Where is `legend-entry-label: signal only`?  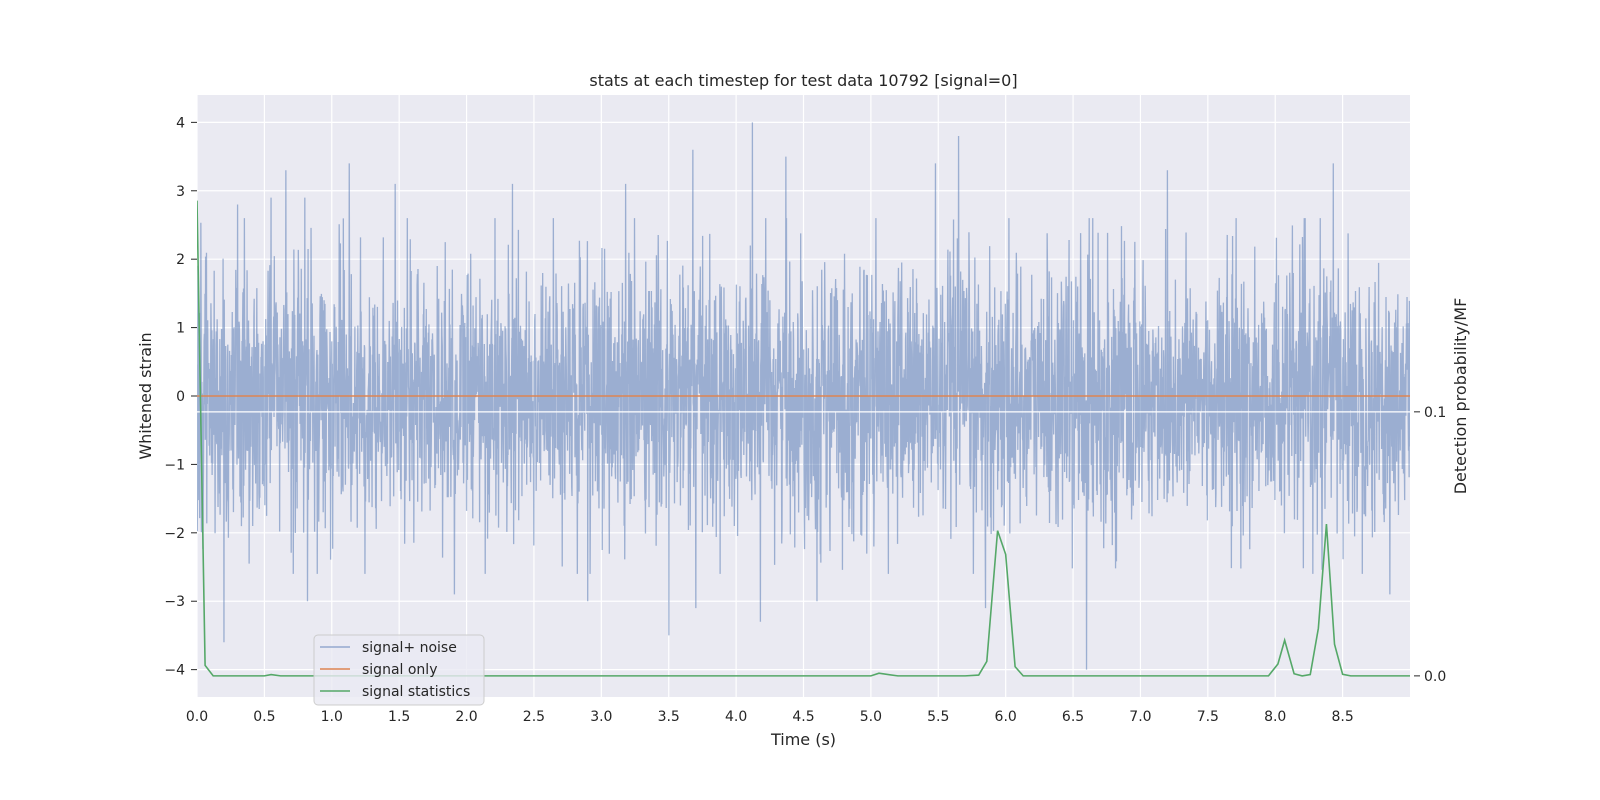
legend-entry-label: signal only is located at coordinates (399, 670).